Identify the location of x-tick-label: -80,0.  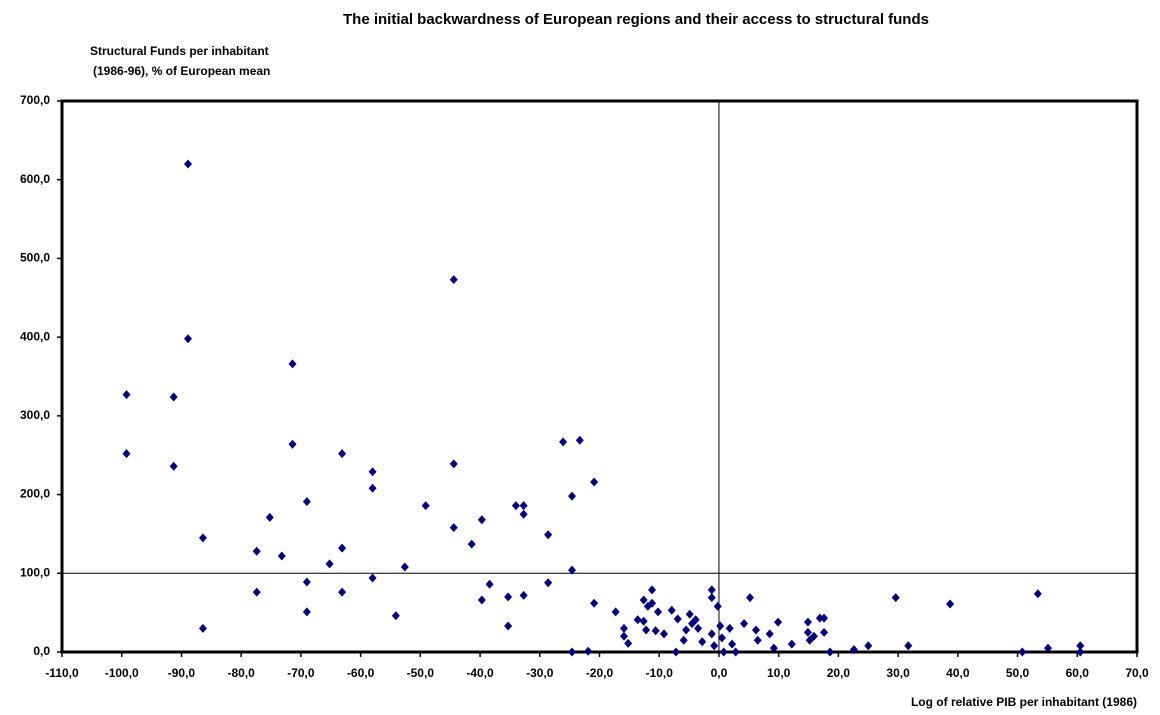
(241, 673).